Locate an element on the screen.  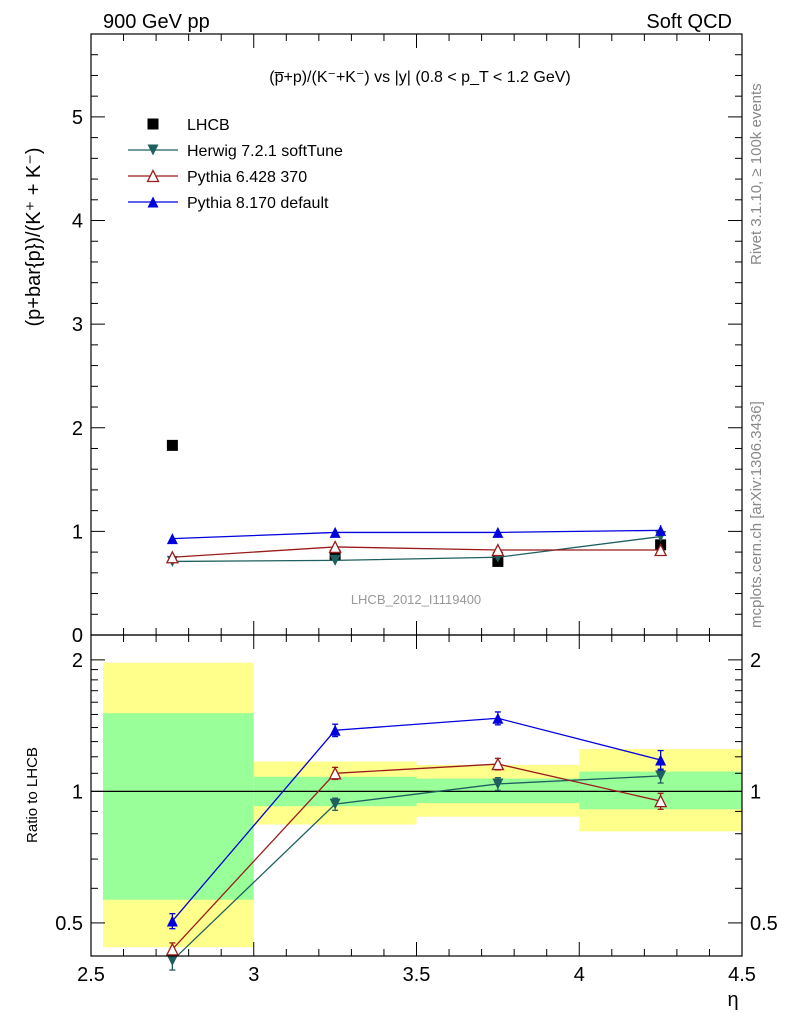
x-tick-label: 2.5 is located at coordinates (91, 975).